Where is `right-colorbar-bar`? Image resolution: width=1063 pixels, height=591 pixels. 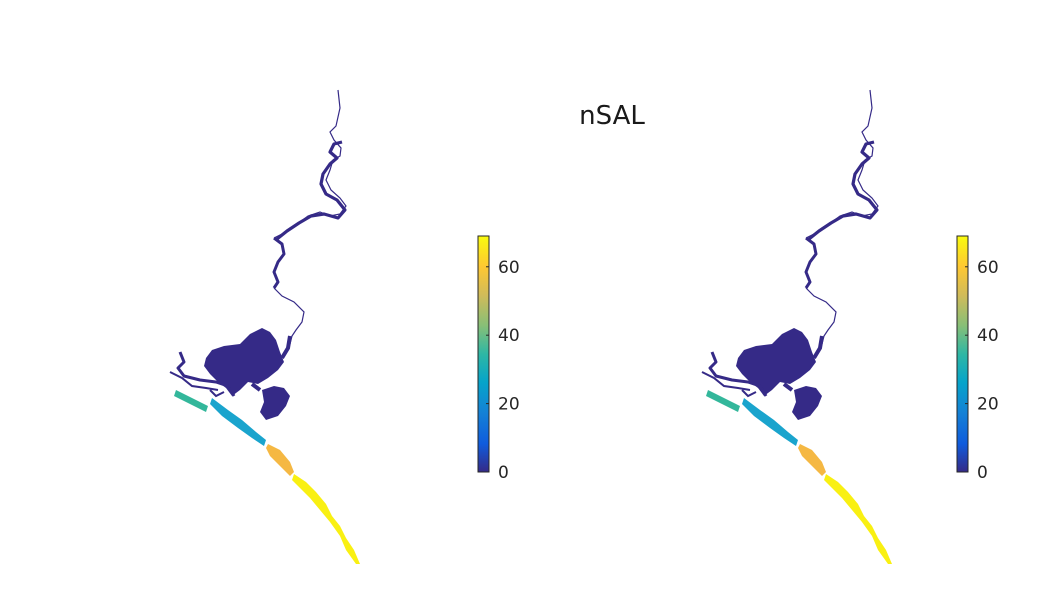 right-colorbar-bar is located at coordinates (962, 354).